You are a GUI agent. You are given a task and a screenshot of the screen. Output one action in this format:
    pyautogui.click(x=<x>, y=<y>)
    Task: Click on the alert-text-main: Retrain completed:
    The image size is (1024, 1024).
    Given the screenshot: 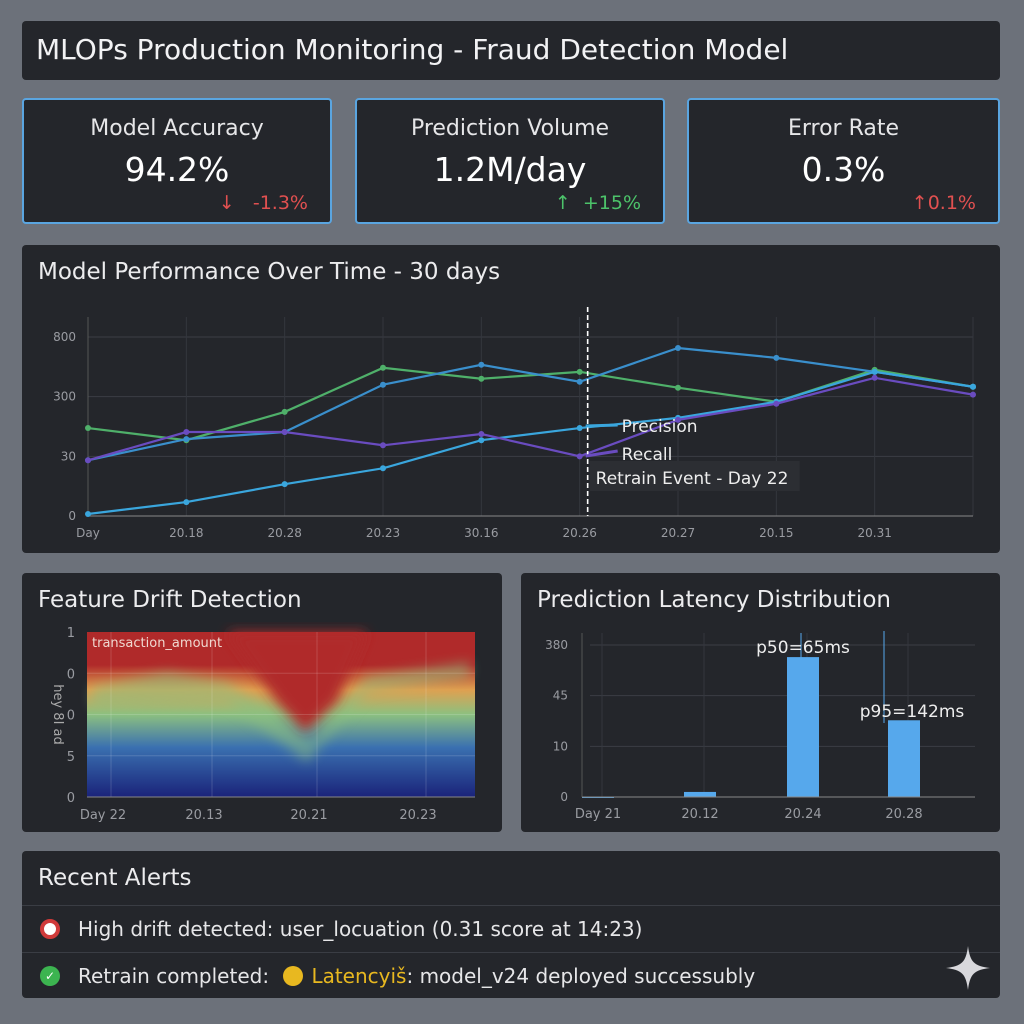 What is the action you would take?
    pyautogui.click(x=174, y=976)
    